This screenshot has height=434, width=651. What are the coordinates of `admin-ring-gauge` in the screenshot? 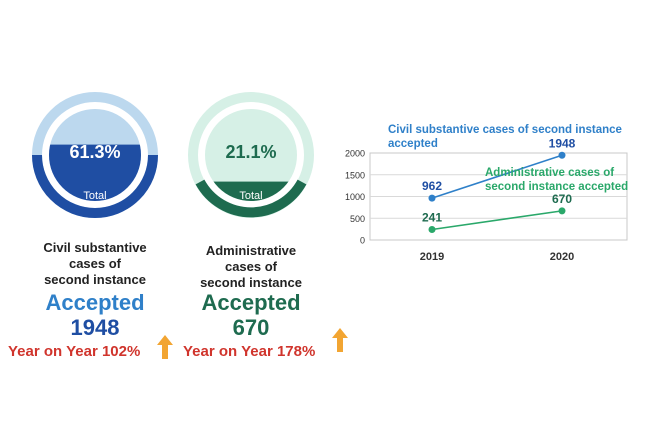 It's located at (251, 155).